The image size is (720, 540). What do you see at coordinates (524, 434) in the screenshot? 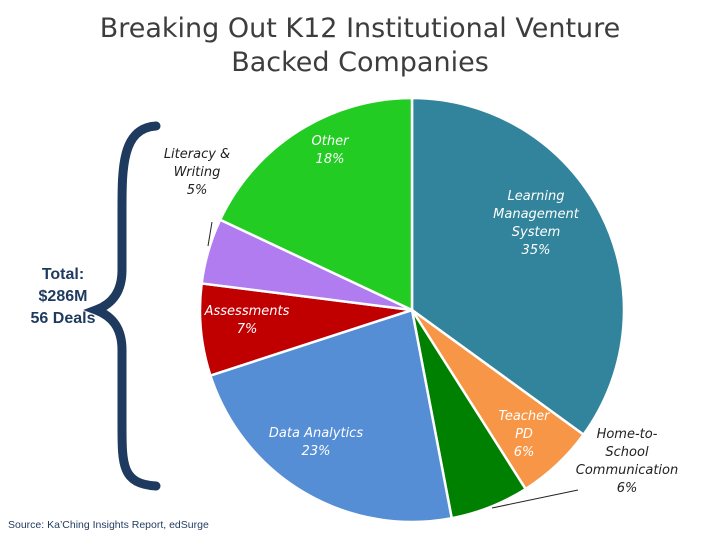
I see `slice-label-teacher-pd: Teacher PD 6%` at bounding box center [524, 434].